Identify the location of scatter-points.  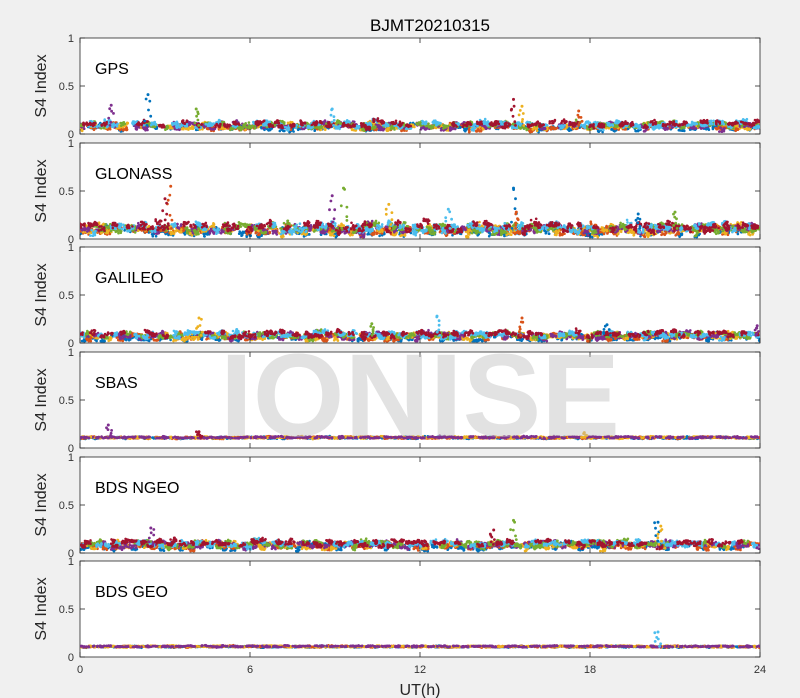
(418, 113).